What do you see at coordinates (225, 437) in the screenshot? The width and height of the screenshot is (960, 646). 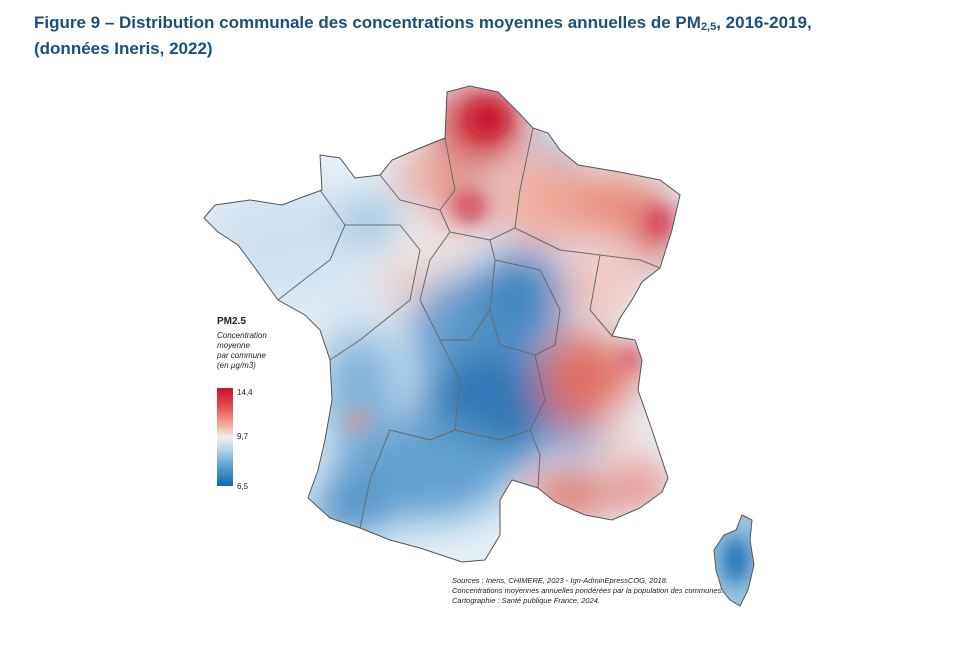 I see `legend-color-bar` at bounding box center [225, 437].